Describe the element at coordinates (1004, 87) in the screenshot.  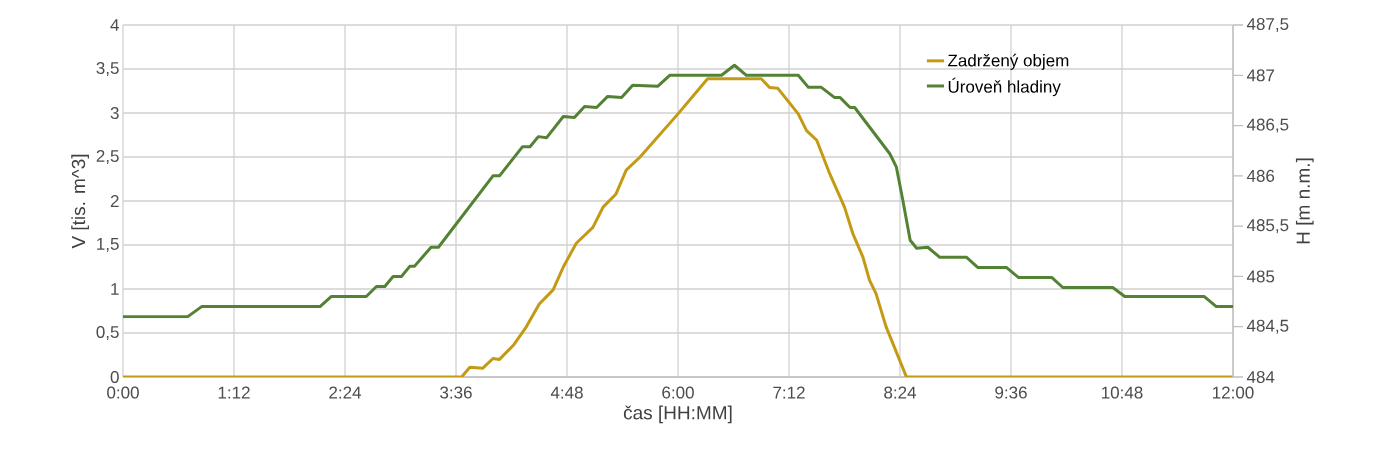
I see `legend-label: Úroveň hladiny` at that location.